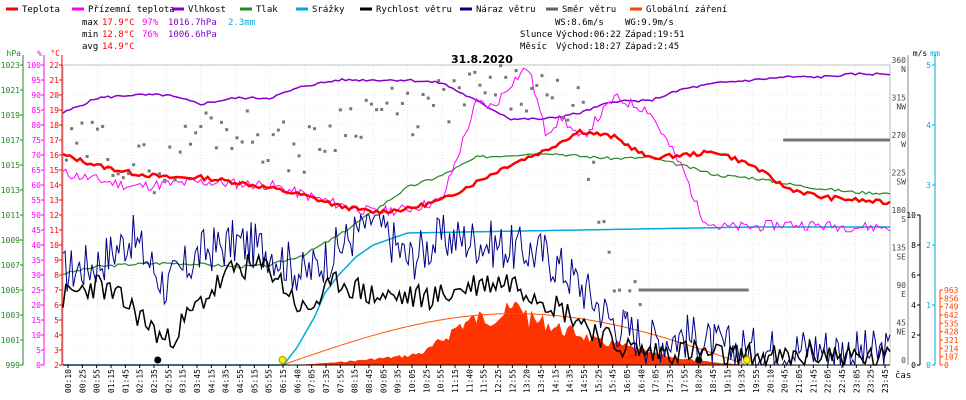  Describe the element at coordinates (36, 200) in the screenshot. I see `axis-tick-label: 55` at that location.